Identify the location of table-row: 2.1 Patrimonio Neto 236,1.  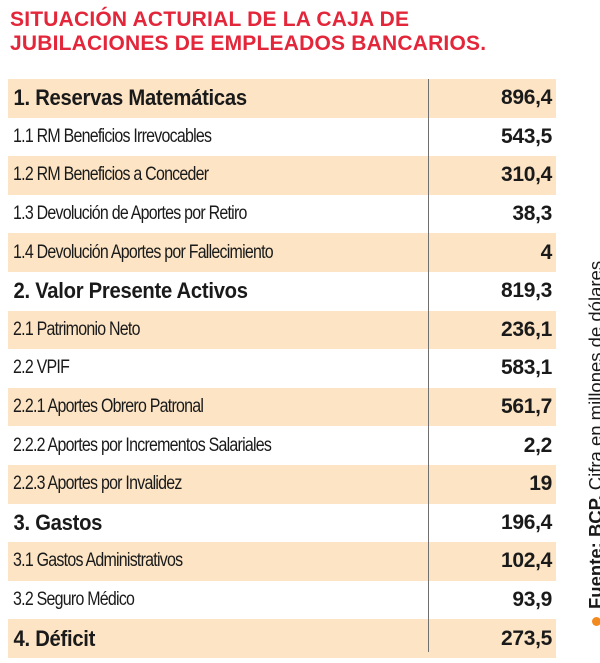
(282, 330).